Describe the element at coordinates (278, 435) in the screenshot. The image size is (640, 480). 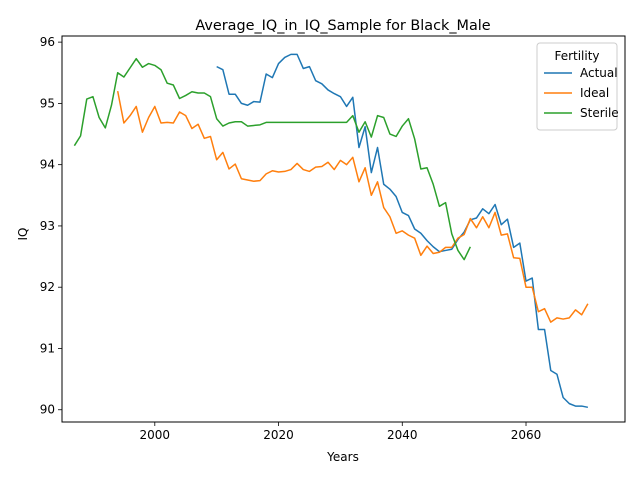
I see `x-tick-label-2020: 2020` at that location.